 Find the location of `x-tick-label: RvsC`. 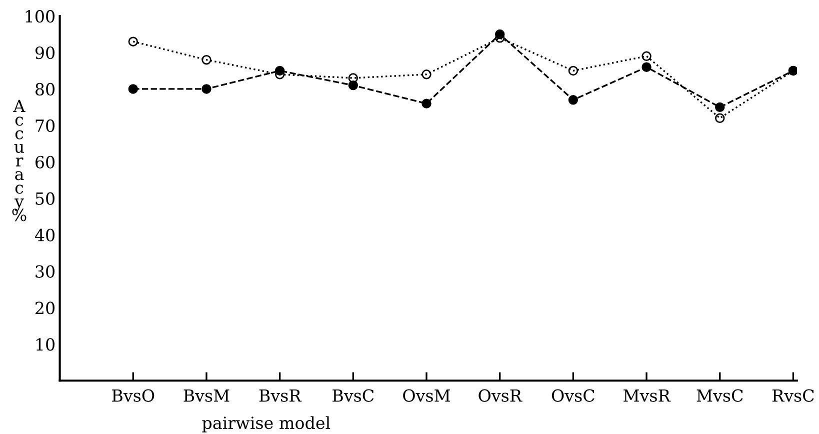

x-tick-label: RvsC is located at coordinates (793, 395).